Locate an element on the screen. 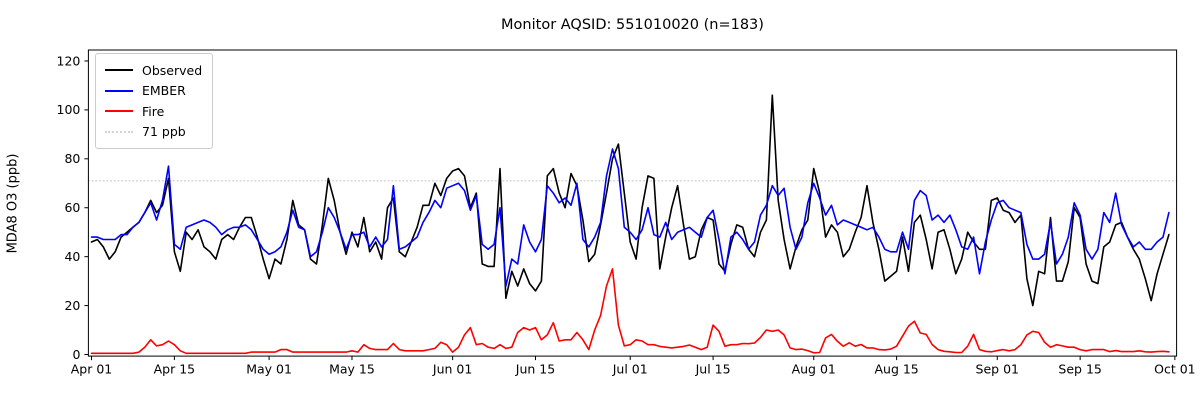  legend-item-71-ppb: 71 ppb is located at coordinates (153, 132).